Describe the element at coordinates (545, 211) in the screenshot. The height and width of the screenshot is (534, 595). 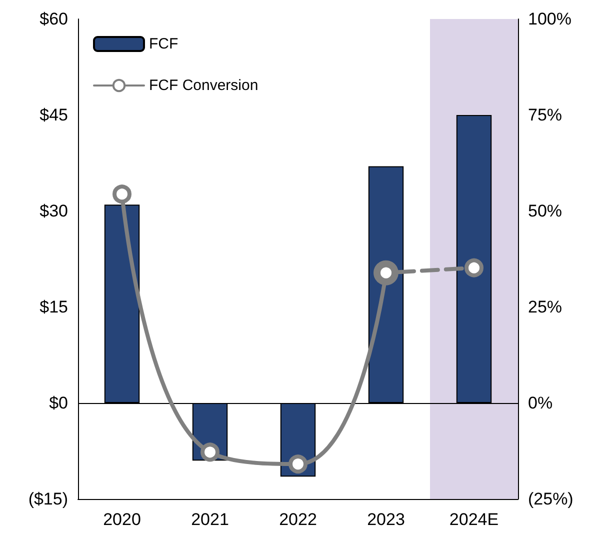
I see `y2-tick-label: 50%` at that location.